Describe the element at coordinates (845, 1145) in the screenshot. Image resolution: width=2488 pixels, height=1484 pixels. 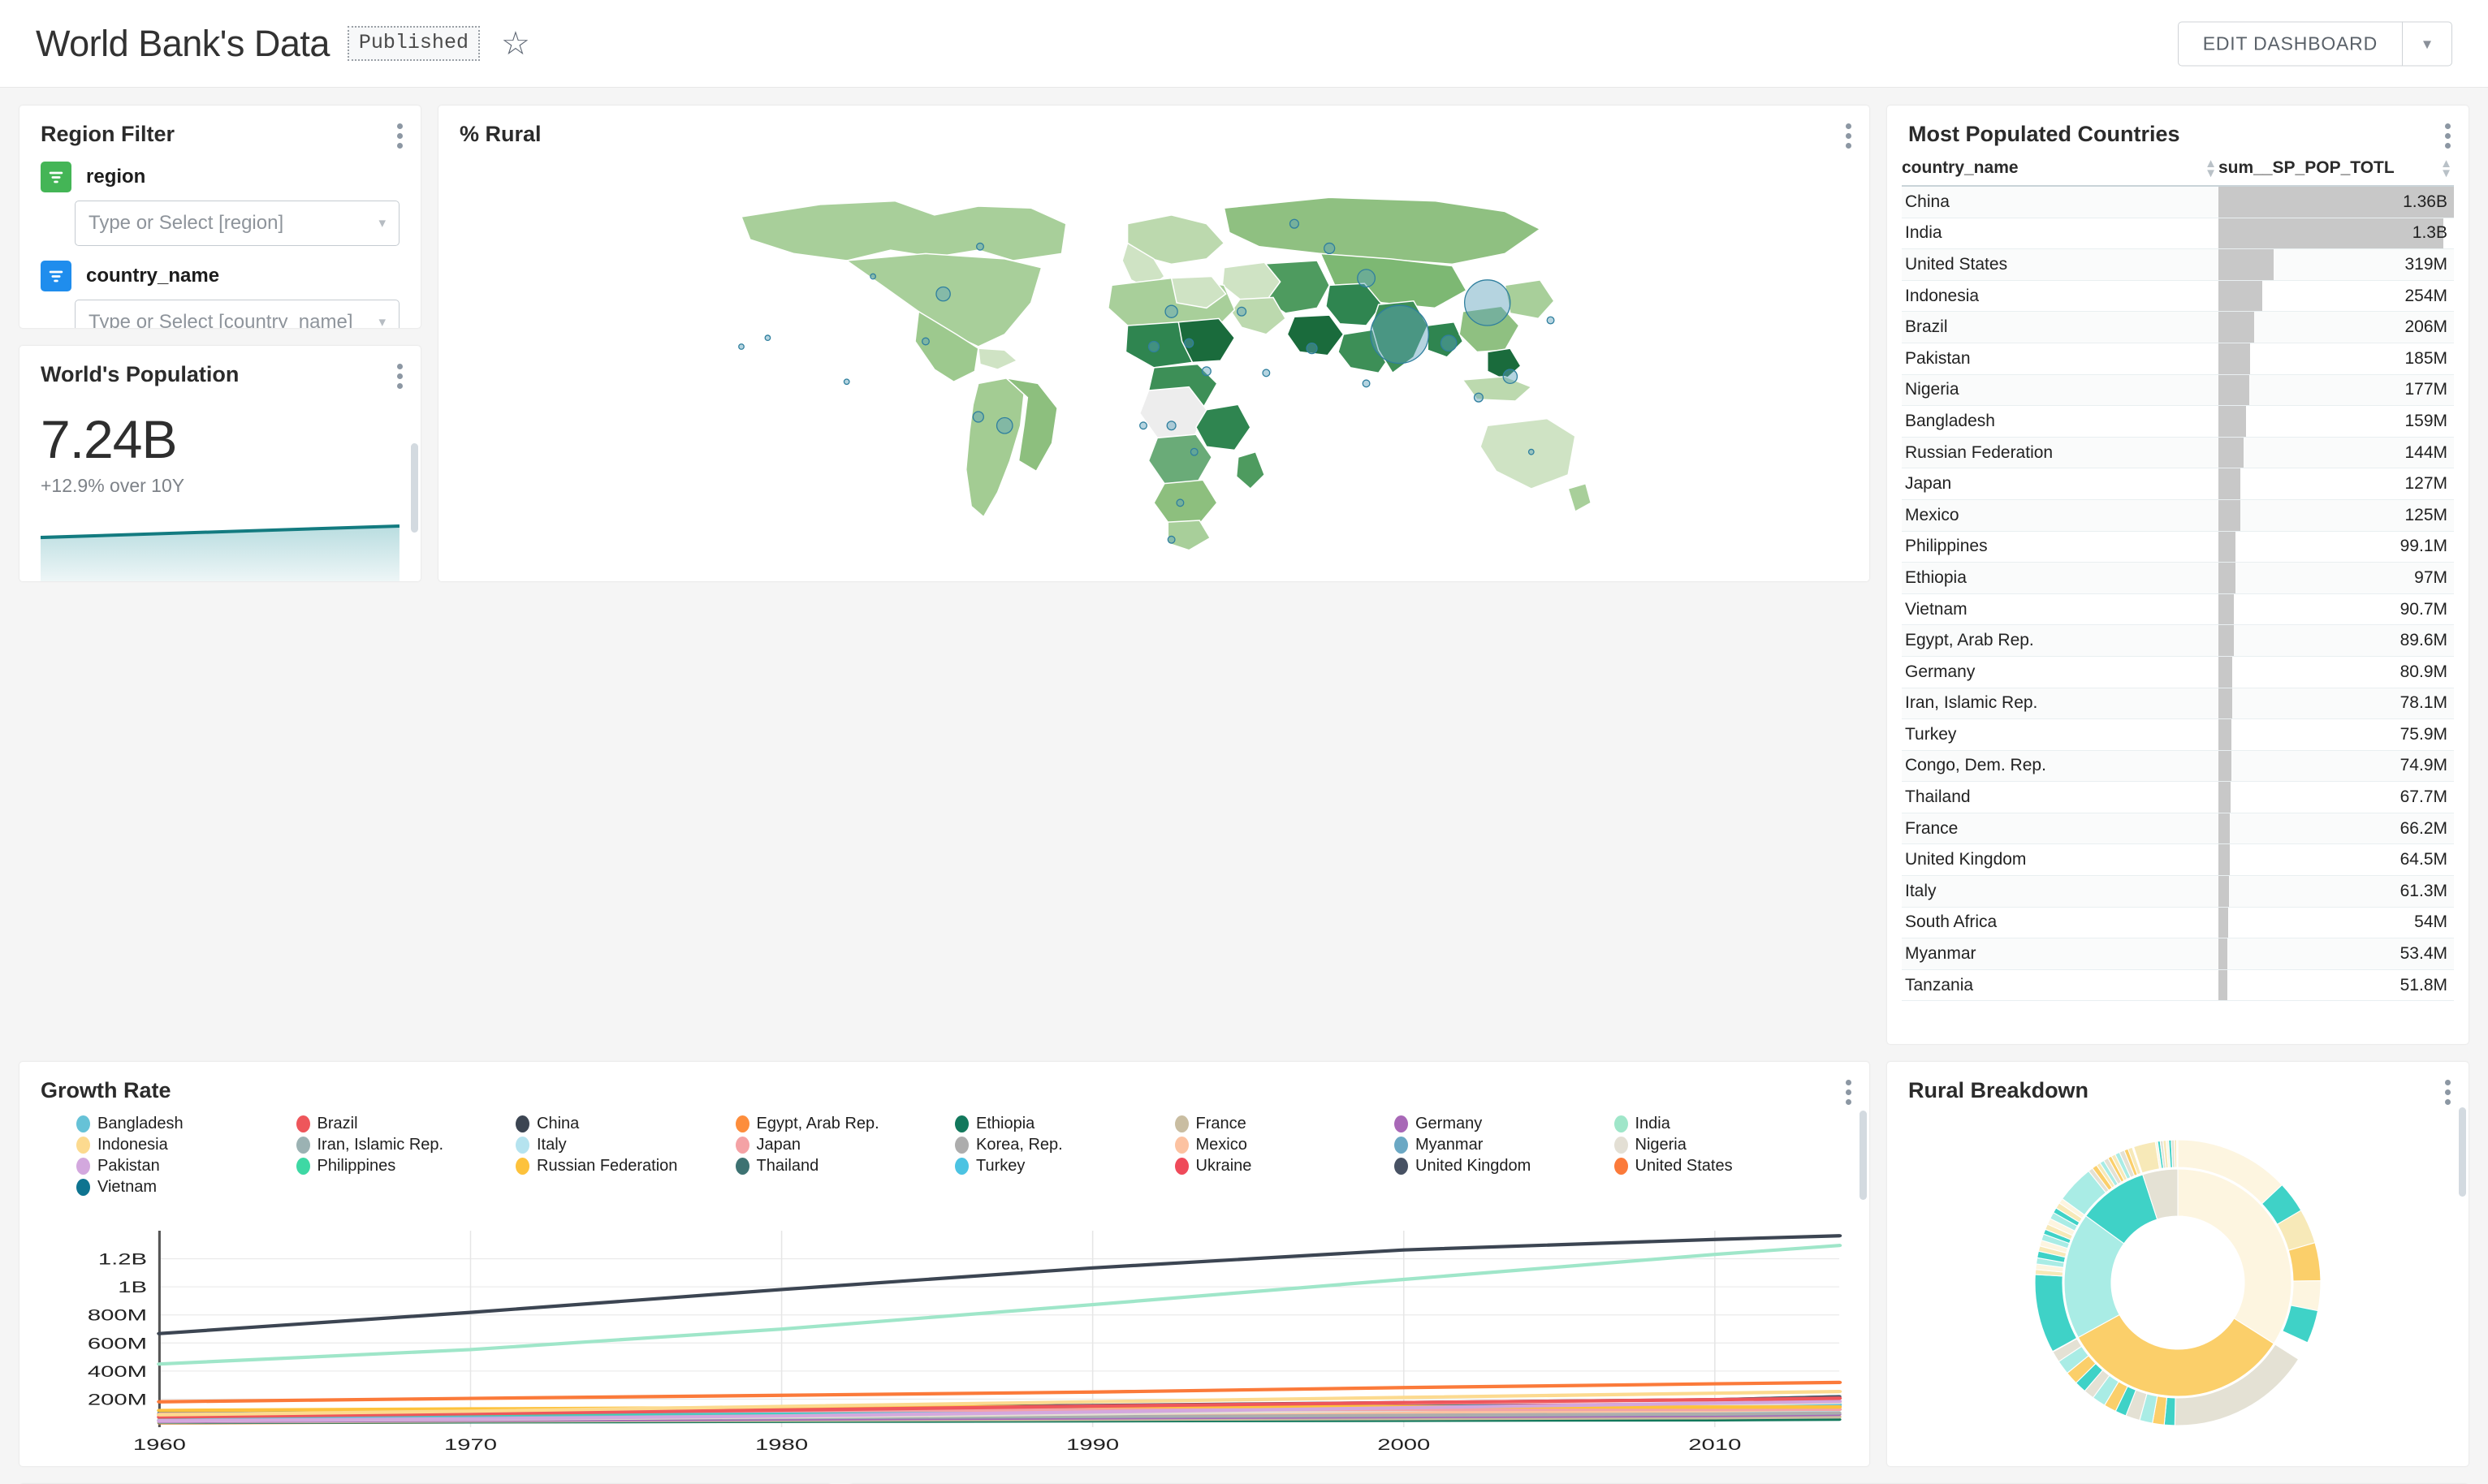
I see `legend-item-11: Japan` at that location.